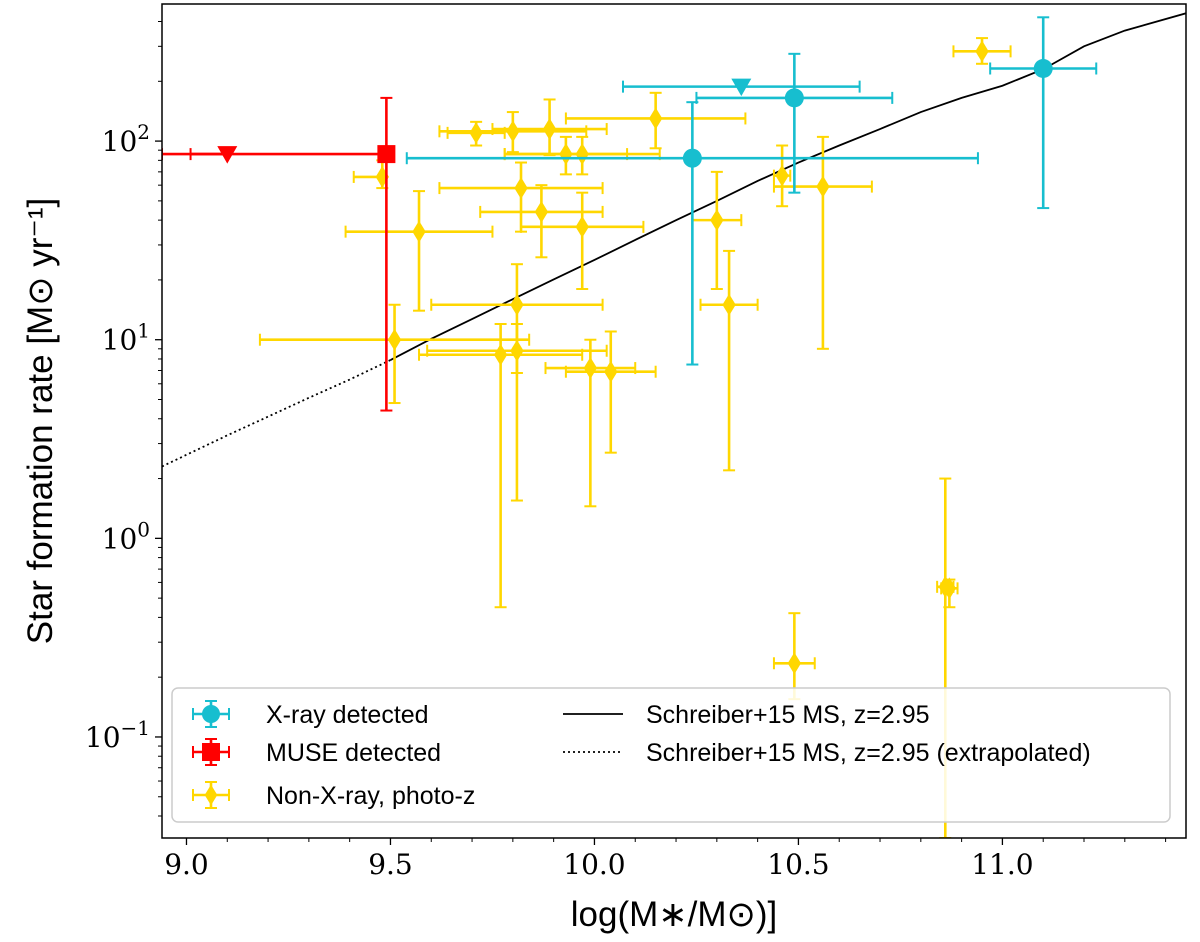  What do you see at coordinates (674, 914) in the screenshot?
I see `x-axis-label: log(M∗/M⊙)]` at bounding box center [674, 914].